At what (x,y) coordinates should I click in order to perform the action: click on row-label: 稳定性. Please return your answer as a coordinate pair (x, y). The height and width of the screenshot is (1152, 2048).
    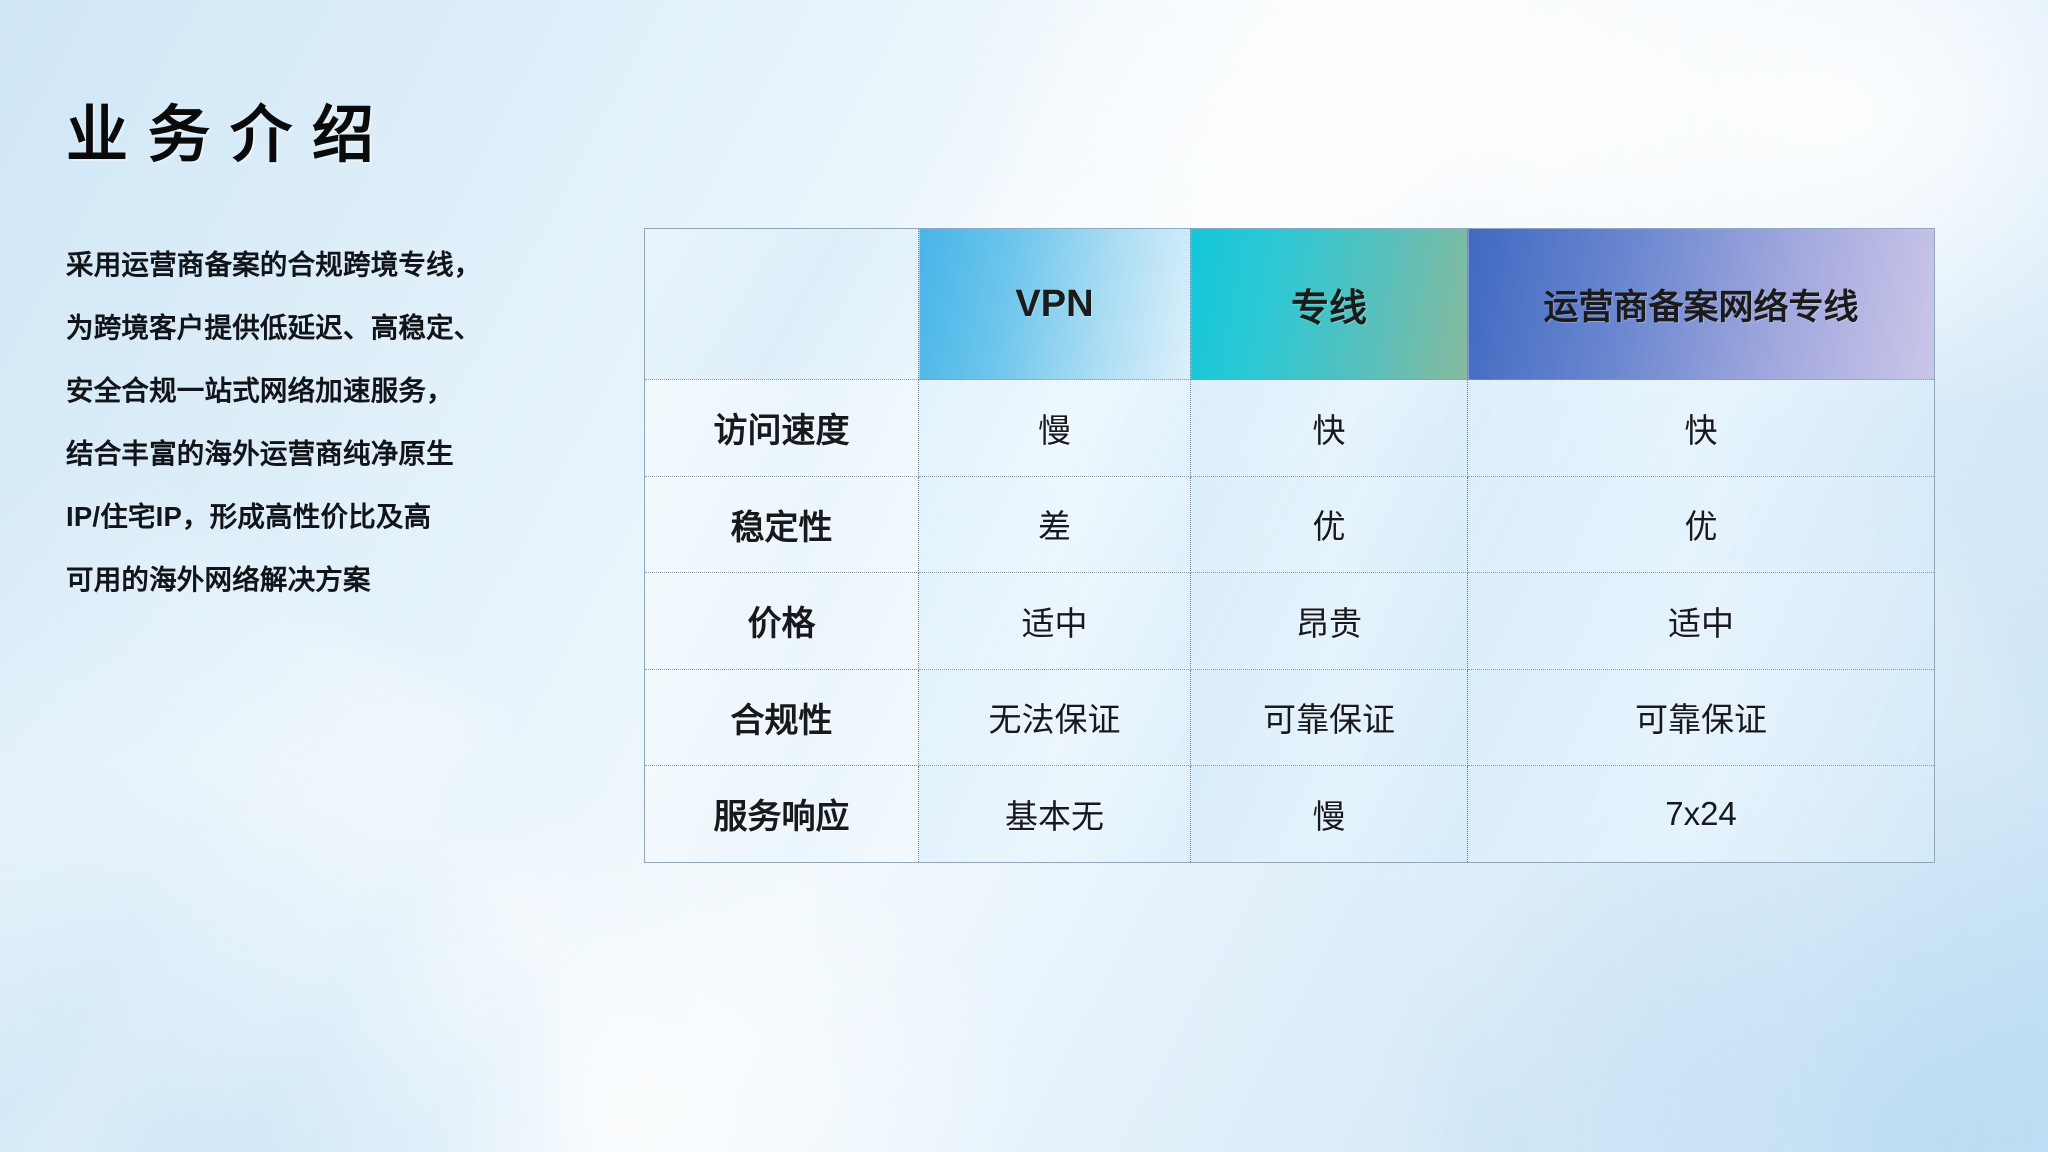
    Looking at the image, I should click on (781, 524).